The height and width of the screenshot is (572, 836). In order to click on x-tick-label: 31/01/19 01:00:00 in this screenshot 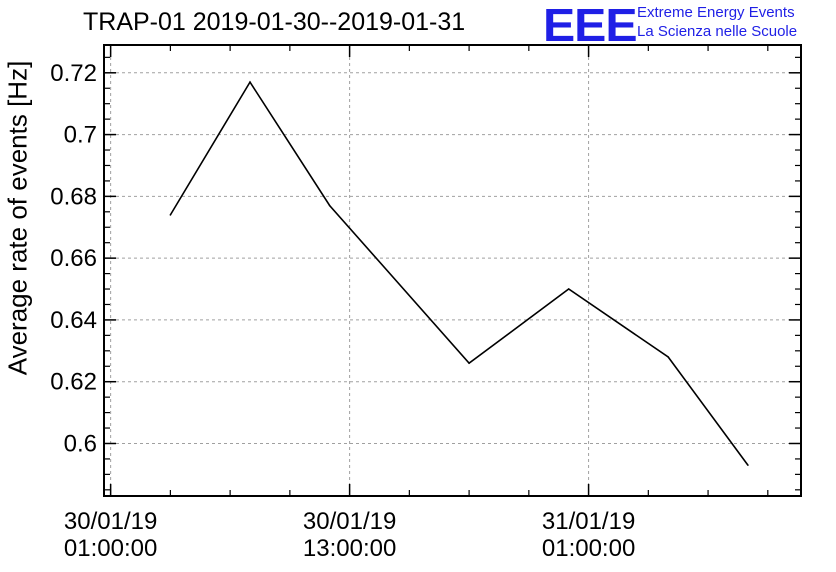, I will do `click(588, 535)`.